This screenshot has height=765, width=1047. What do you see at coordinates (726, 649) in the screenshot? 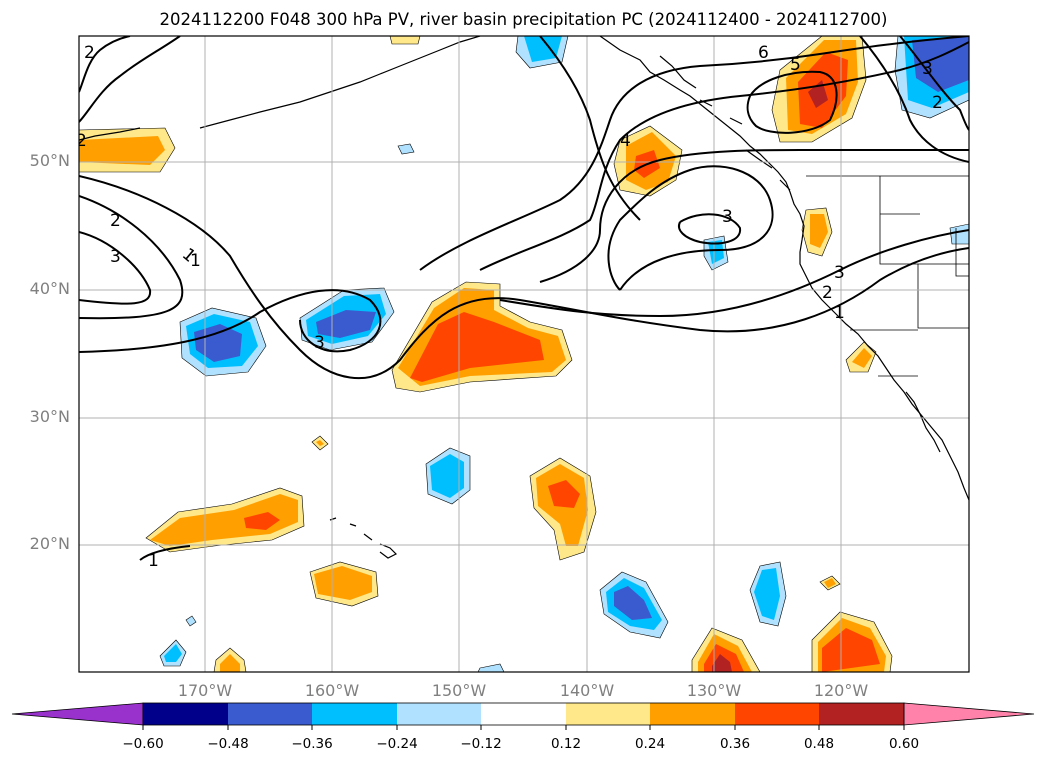
I see `anomaly-positive-south-east1` at bounding box center [726, 649].